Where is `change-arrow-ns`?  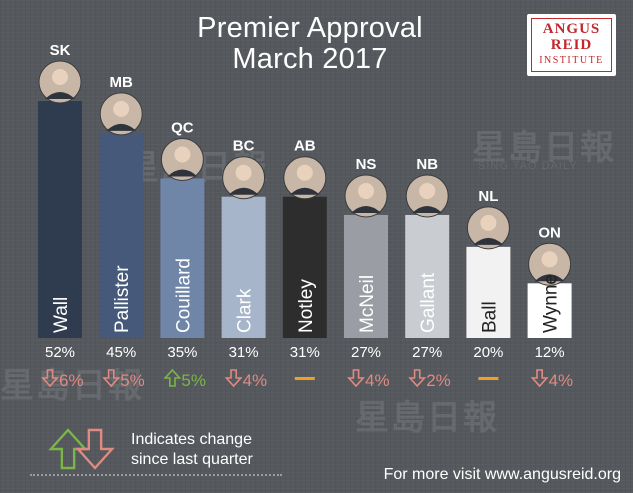 change-arrow-ns is located at coordinates (356, 378).